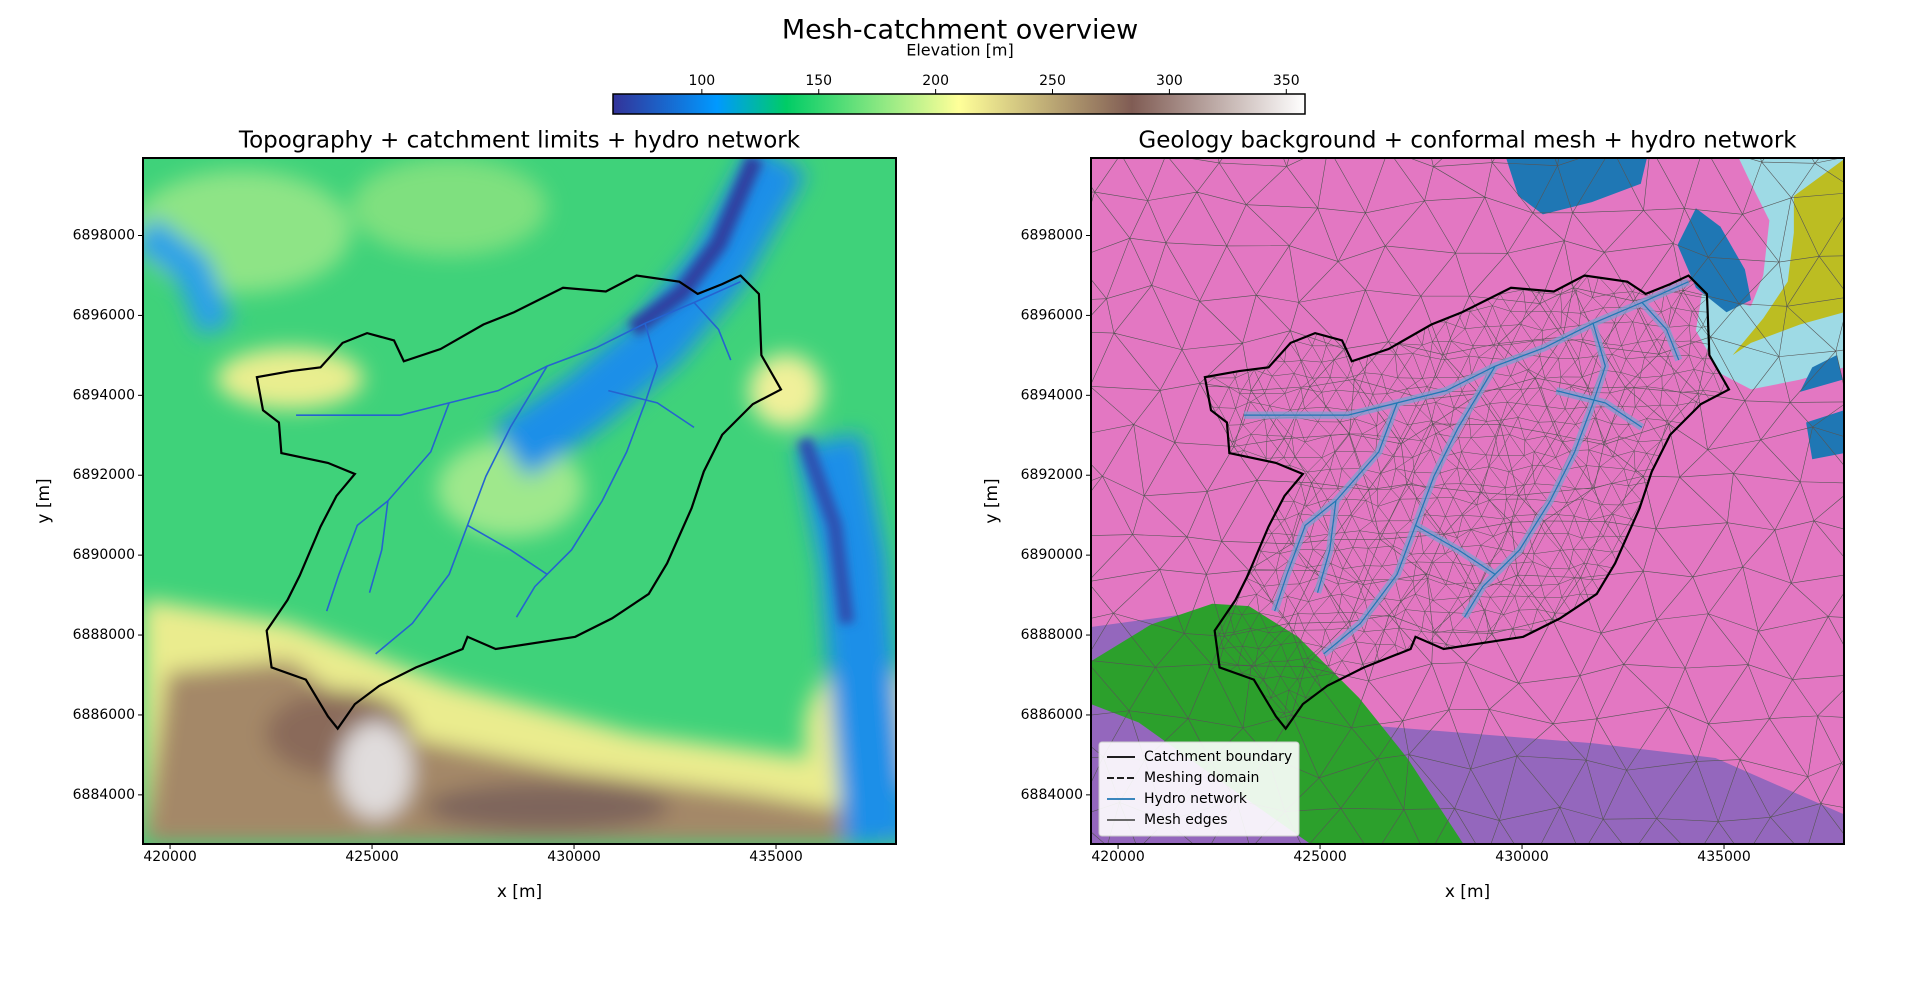 The height and width of the screenshot is (987, 1920). Describe the element at coordinates (1169, 81) in the screenshot. I see `colorbar-tick-label: 300` at that location.